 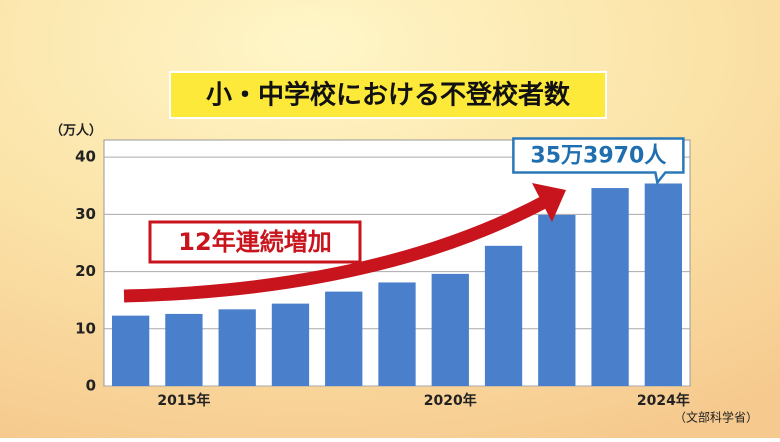 I want to click on source: （文部科学省）, so click(x=716, y=417).